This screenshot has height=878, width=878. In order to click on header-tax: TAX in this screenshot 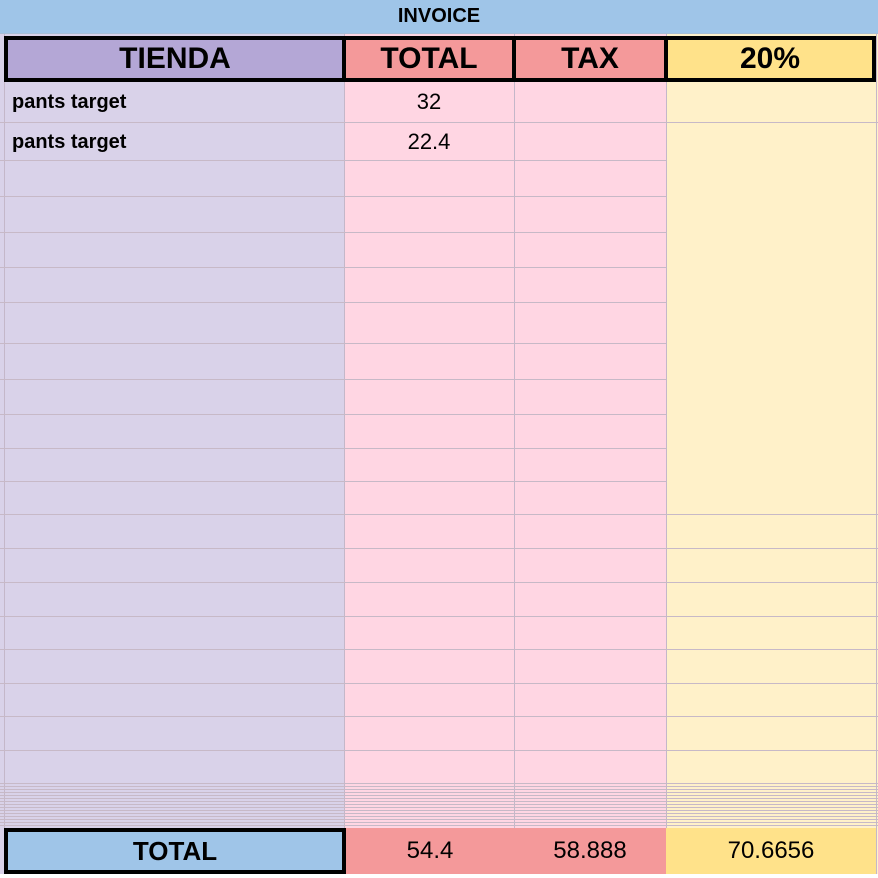, I will do `click(590, 59)`.